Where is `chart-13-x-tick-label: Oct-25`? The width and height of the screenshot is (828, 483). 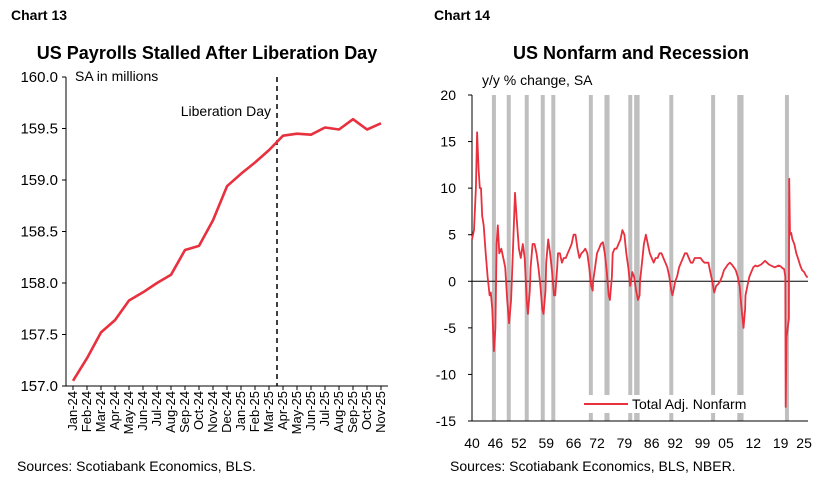
chart-13-x-tick-label: Oct-25 is located at coordinates (366, 410).